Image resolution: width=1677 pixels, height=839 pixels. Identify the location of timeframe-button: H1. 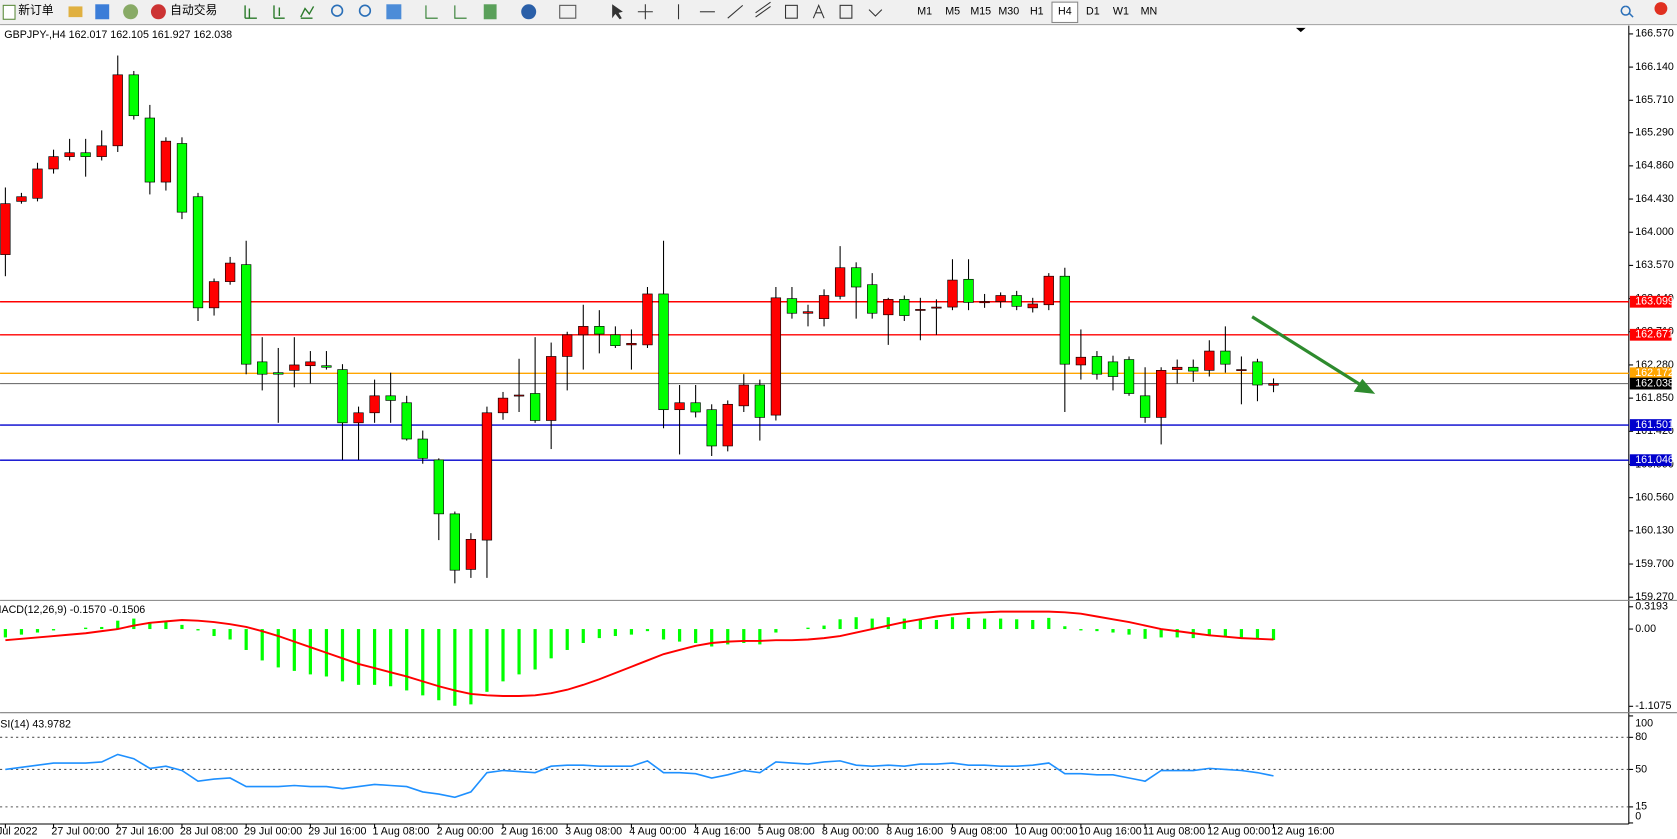
(1037, 12).